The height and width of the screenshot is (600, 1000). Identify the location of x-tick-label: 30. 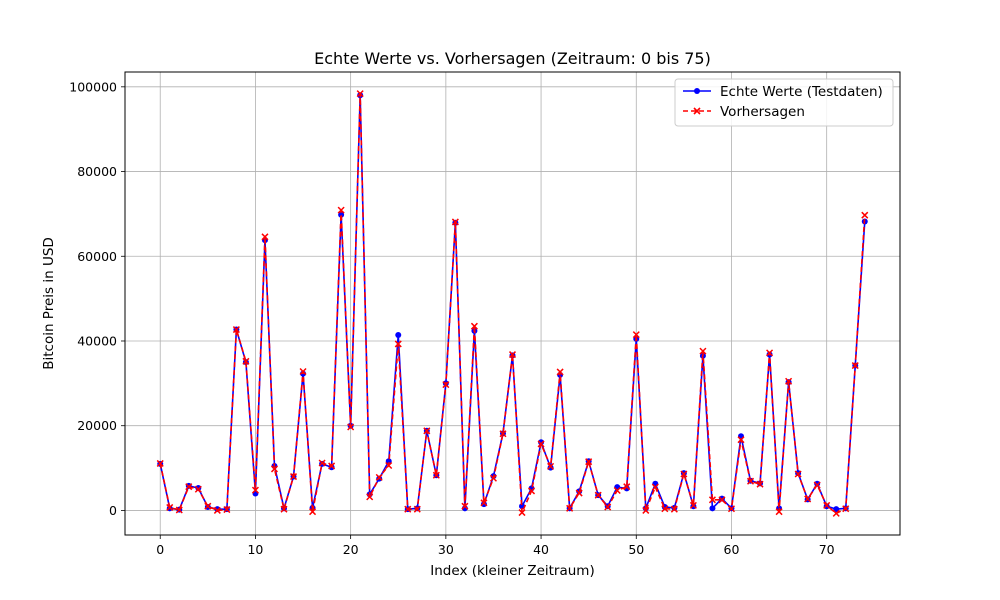
(446, 549).